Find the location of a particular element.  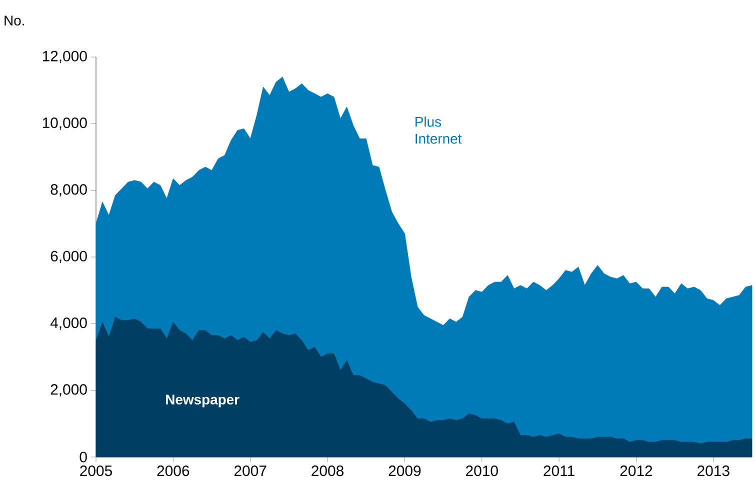

y-tick-label: 6,000 is located at coordinates (68, 257).